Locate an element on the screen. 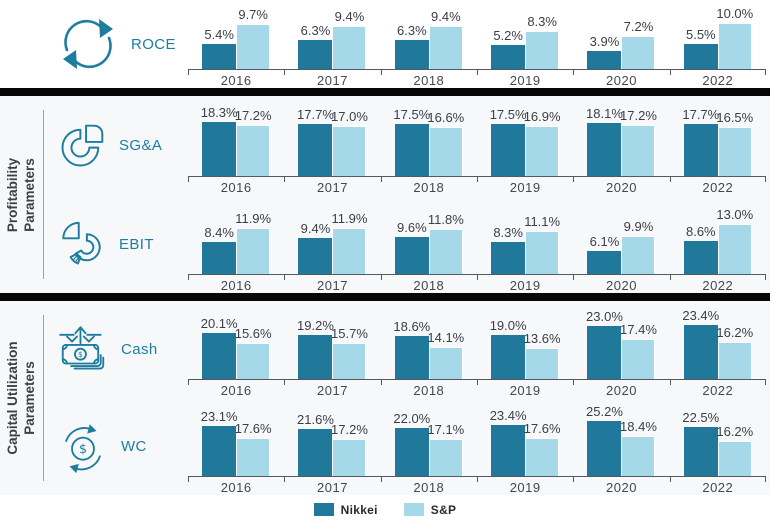  year-tick-cell: 2017 is located at coordinates (332, 284).